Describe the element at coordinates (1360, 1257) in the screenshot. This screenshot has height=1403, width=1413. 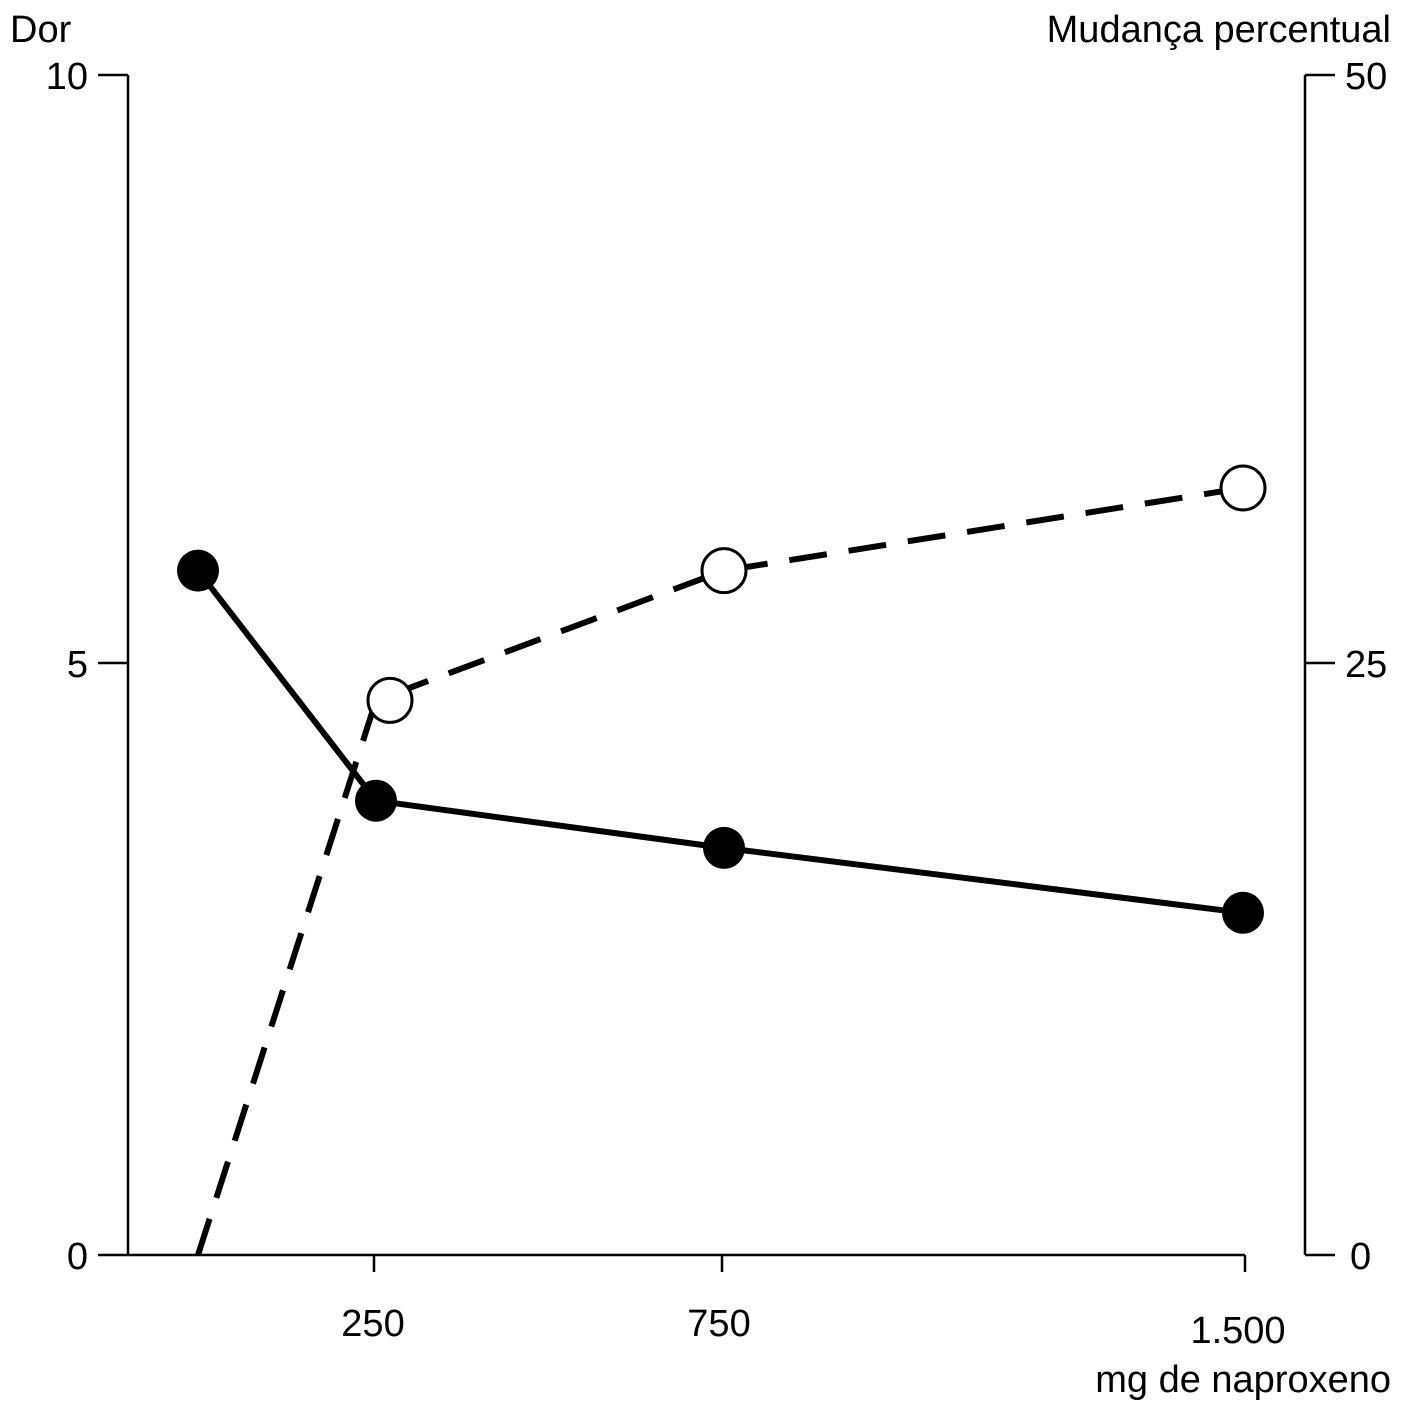
I see `y-right-tick-label-0: 0` at that location.